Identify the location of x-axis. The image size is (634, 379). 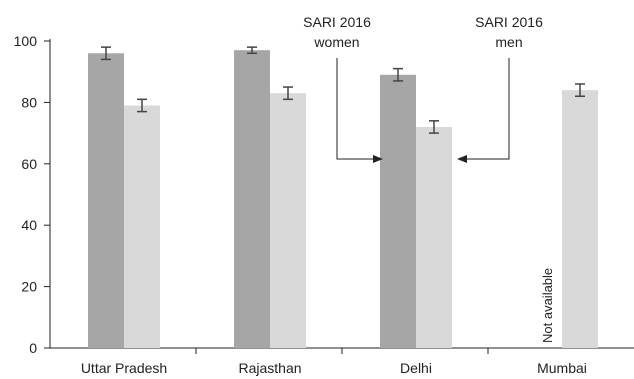
(339, 350).